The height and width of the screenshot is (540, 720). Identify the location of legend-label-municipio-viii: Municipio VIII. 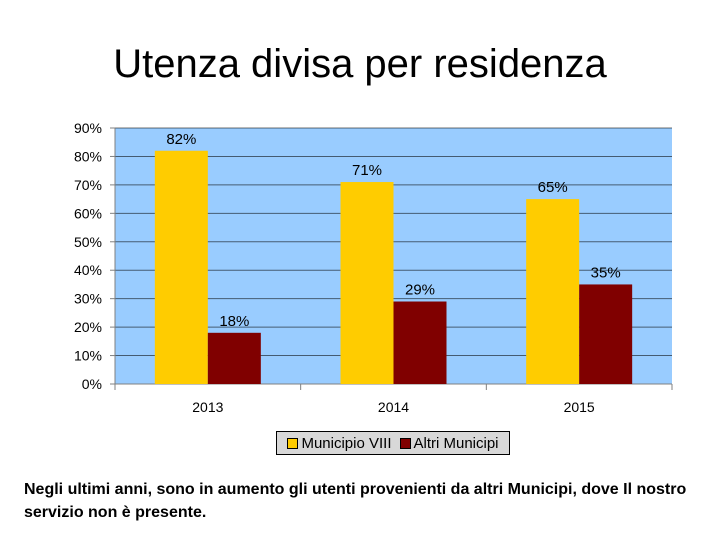
(346, 443).